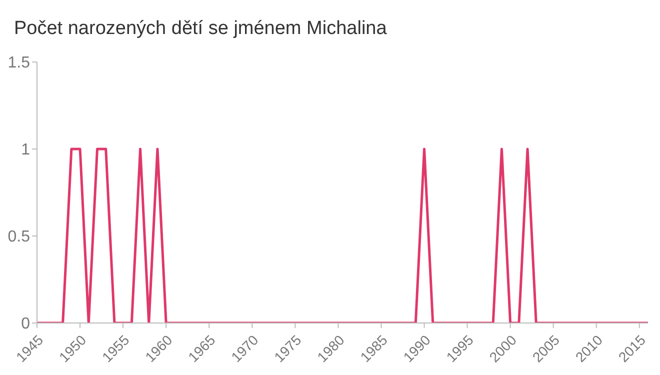 This screenshot has height=375, width=660. Describe the element at coordinates (19, 63) in the screenshot. I see `y-tick-label: 1.5` at that location.